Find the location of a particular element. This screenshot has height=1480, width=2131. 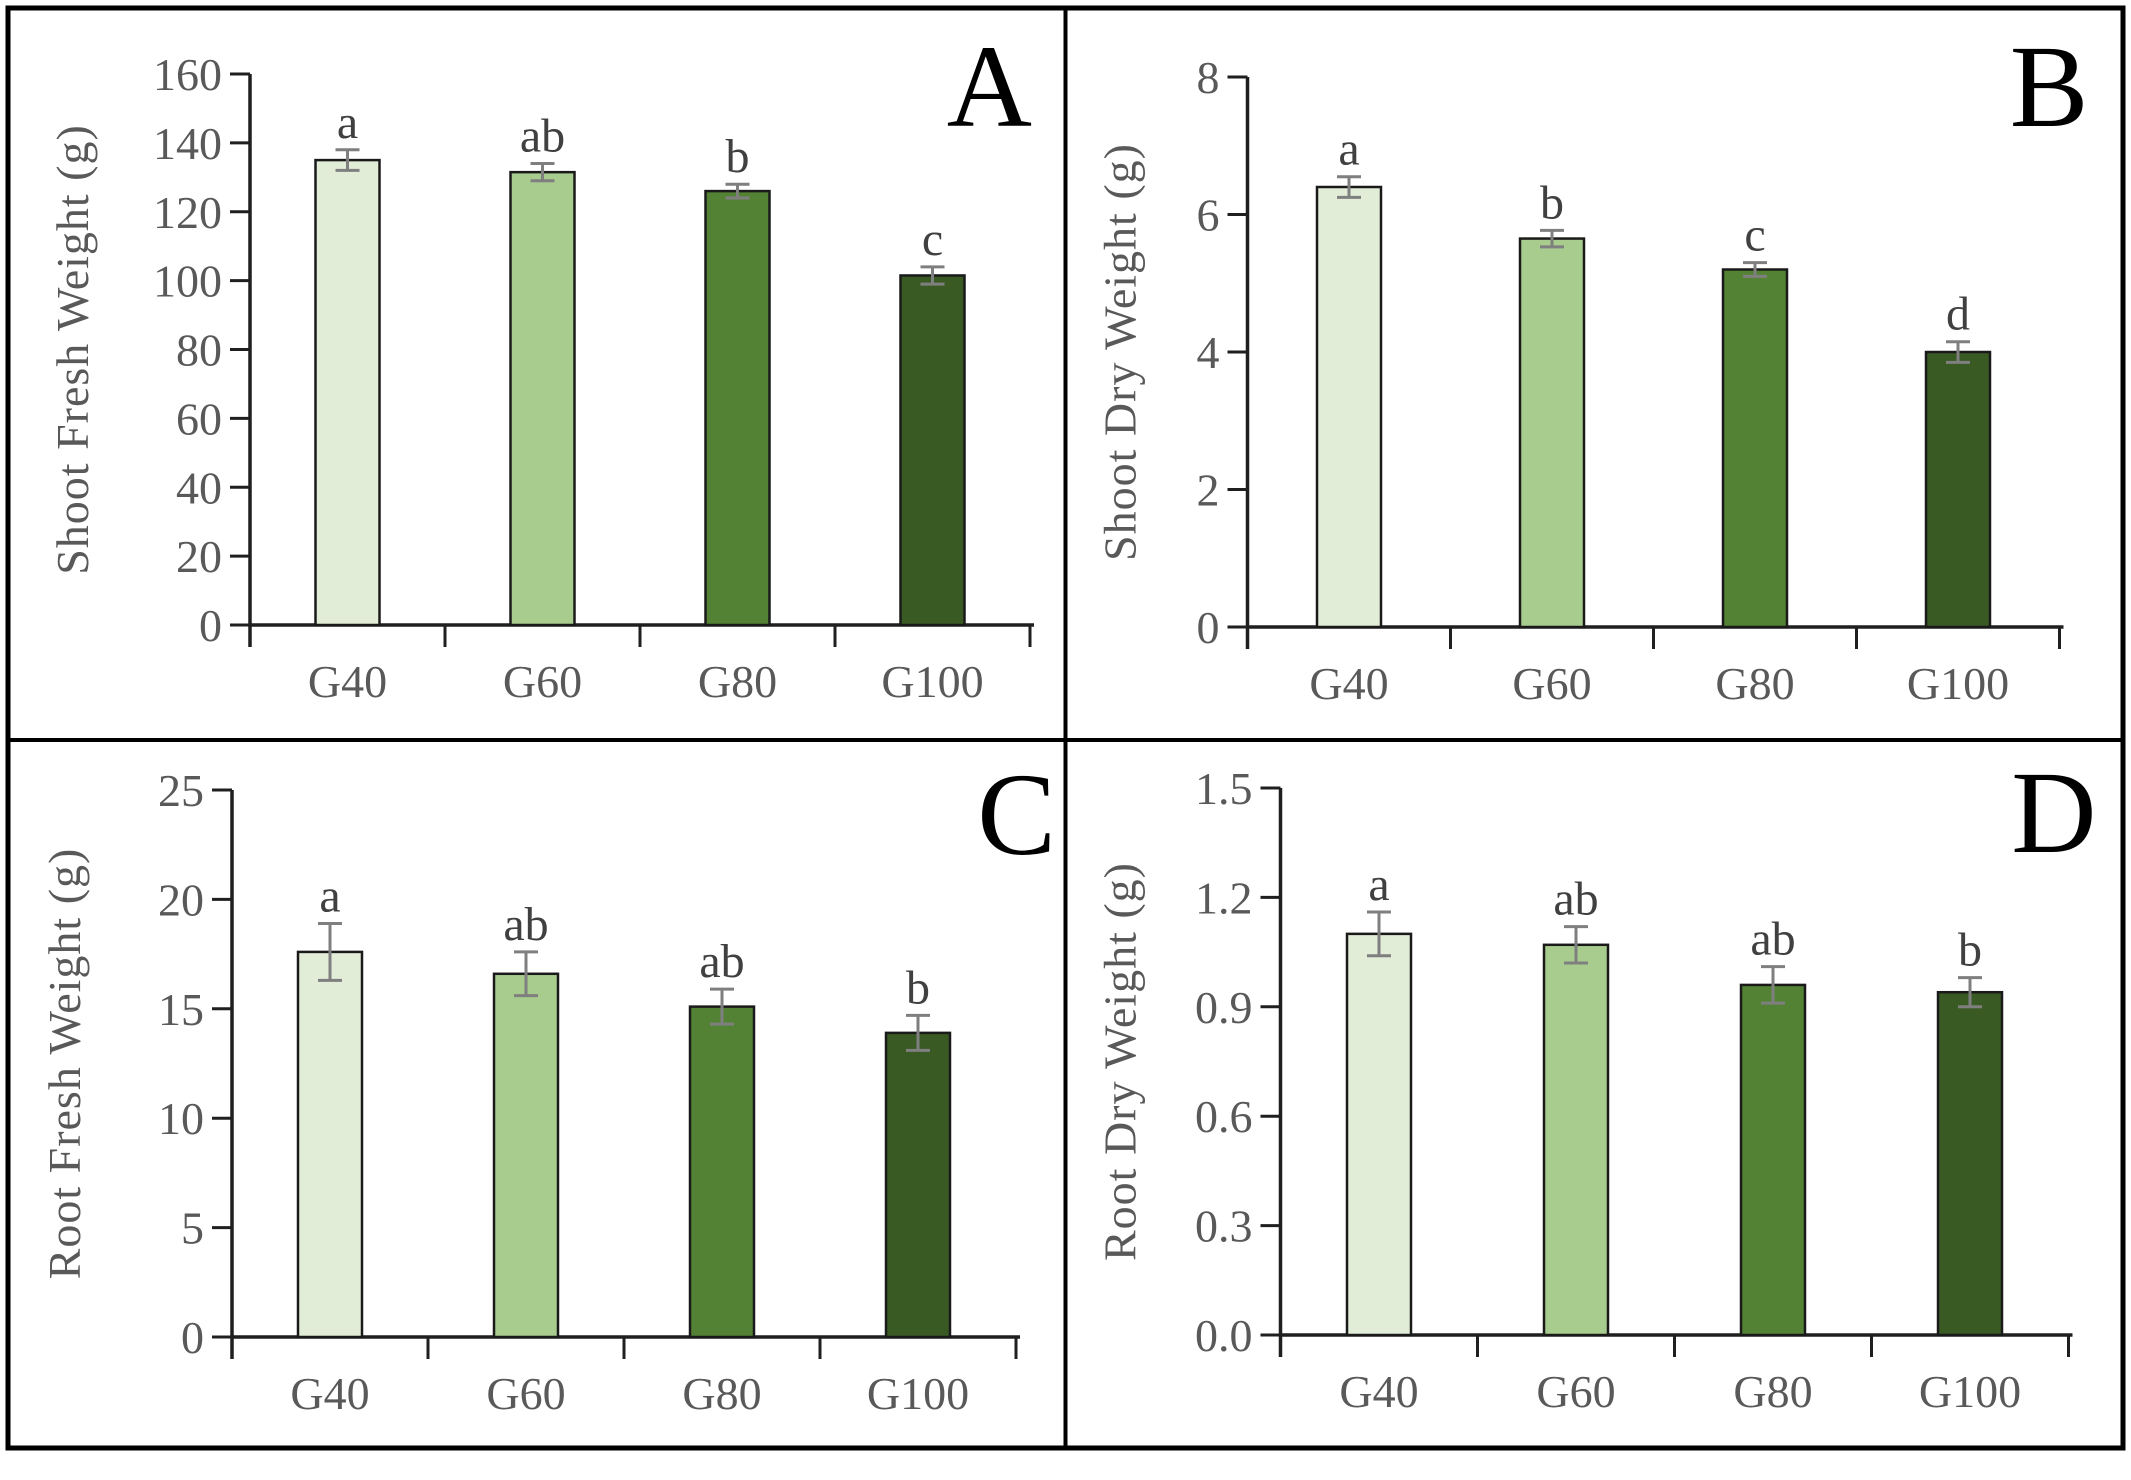

y-tick-label: 160 is located at coordinates (187, 74).